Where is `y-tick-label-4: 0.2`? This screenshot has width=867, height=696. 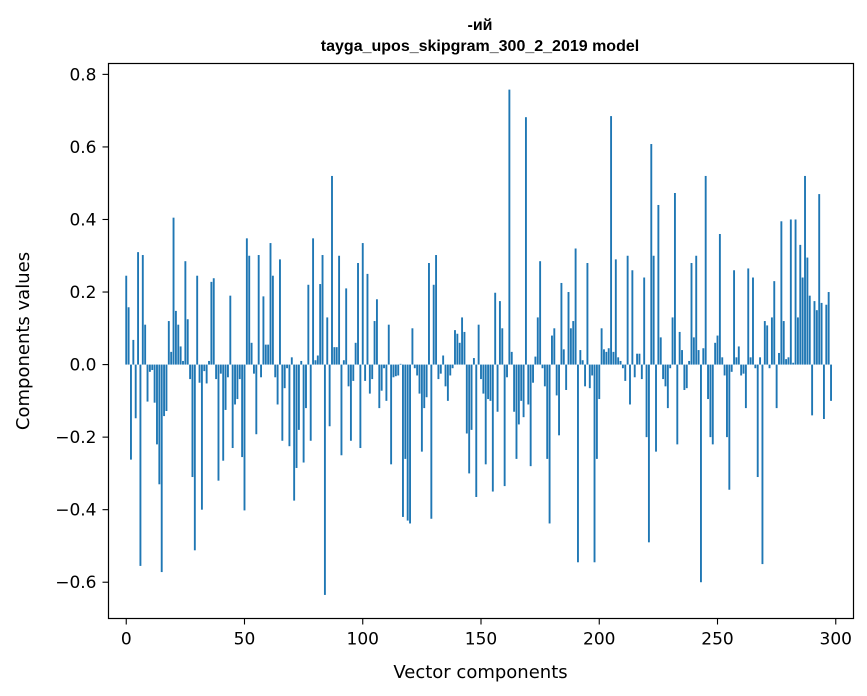
y-tick-label-4: 0.2 is located at coordinates (82, 293).